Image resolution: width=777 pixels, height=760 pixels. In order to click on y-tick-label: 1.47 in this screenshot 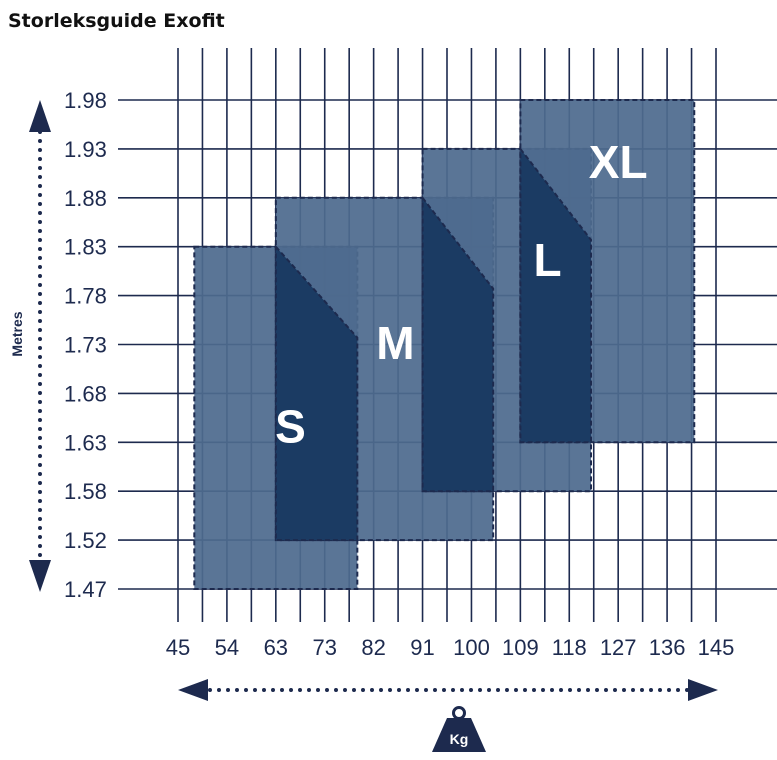, I will do `click(85, 589)`.